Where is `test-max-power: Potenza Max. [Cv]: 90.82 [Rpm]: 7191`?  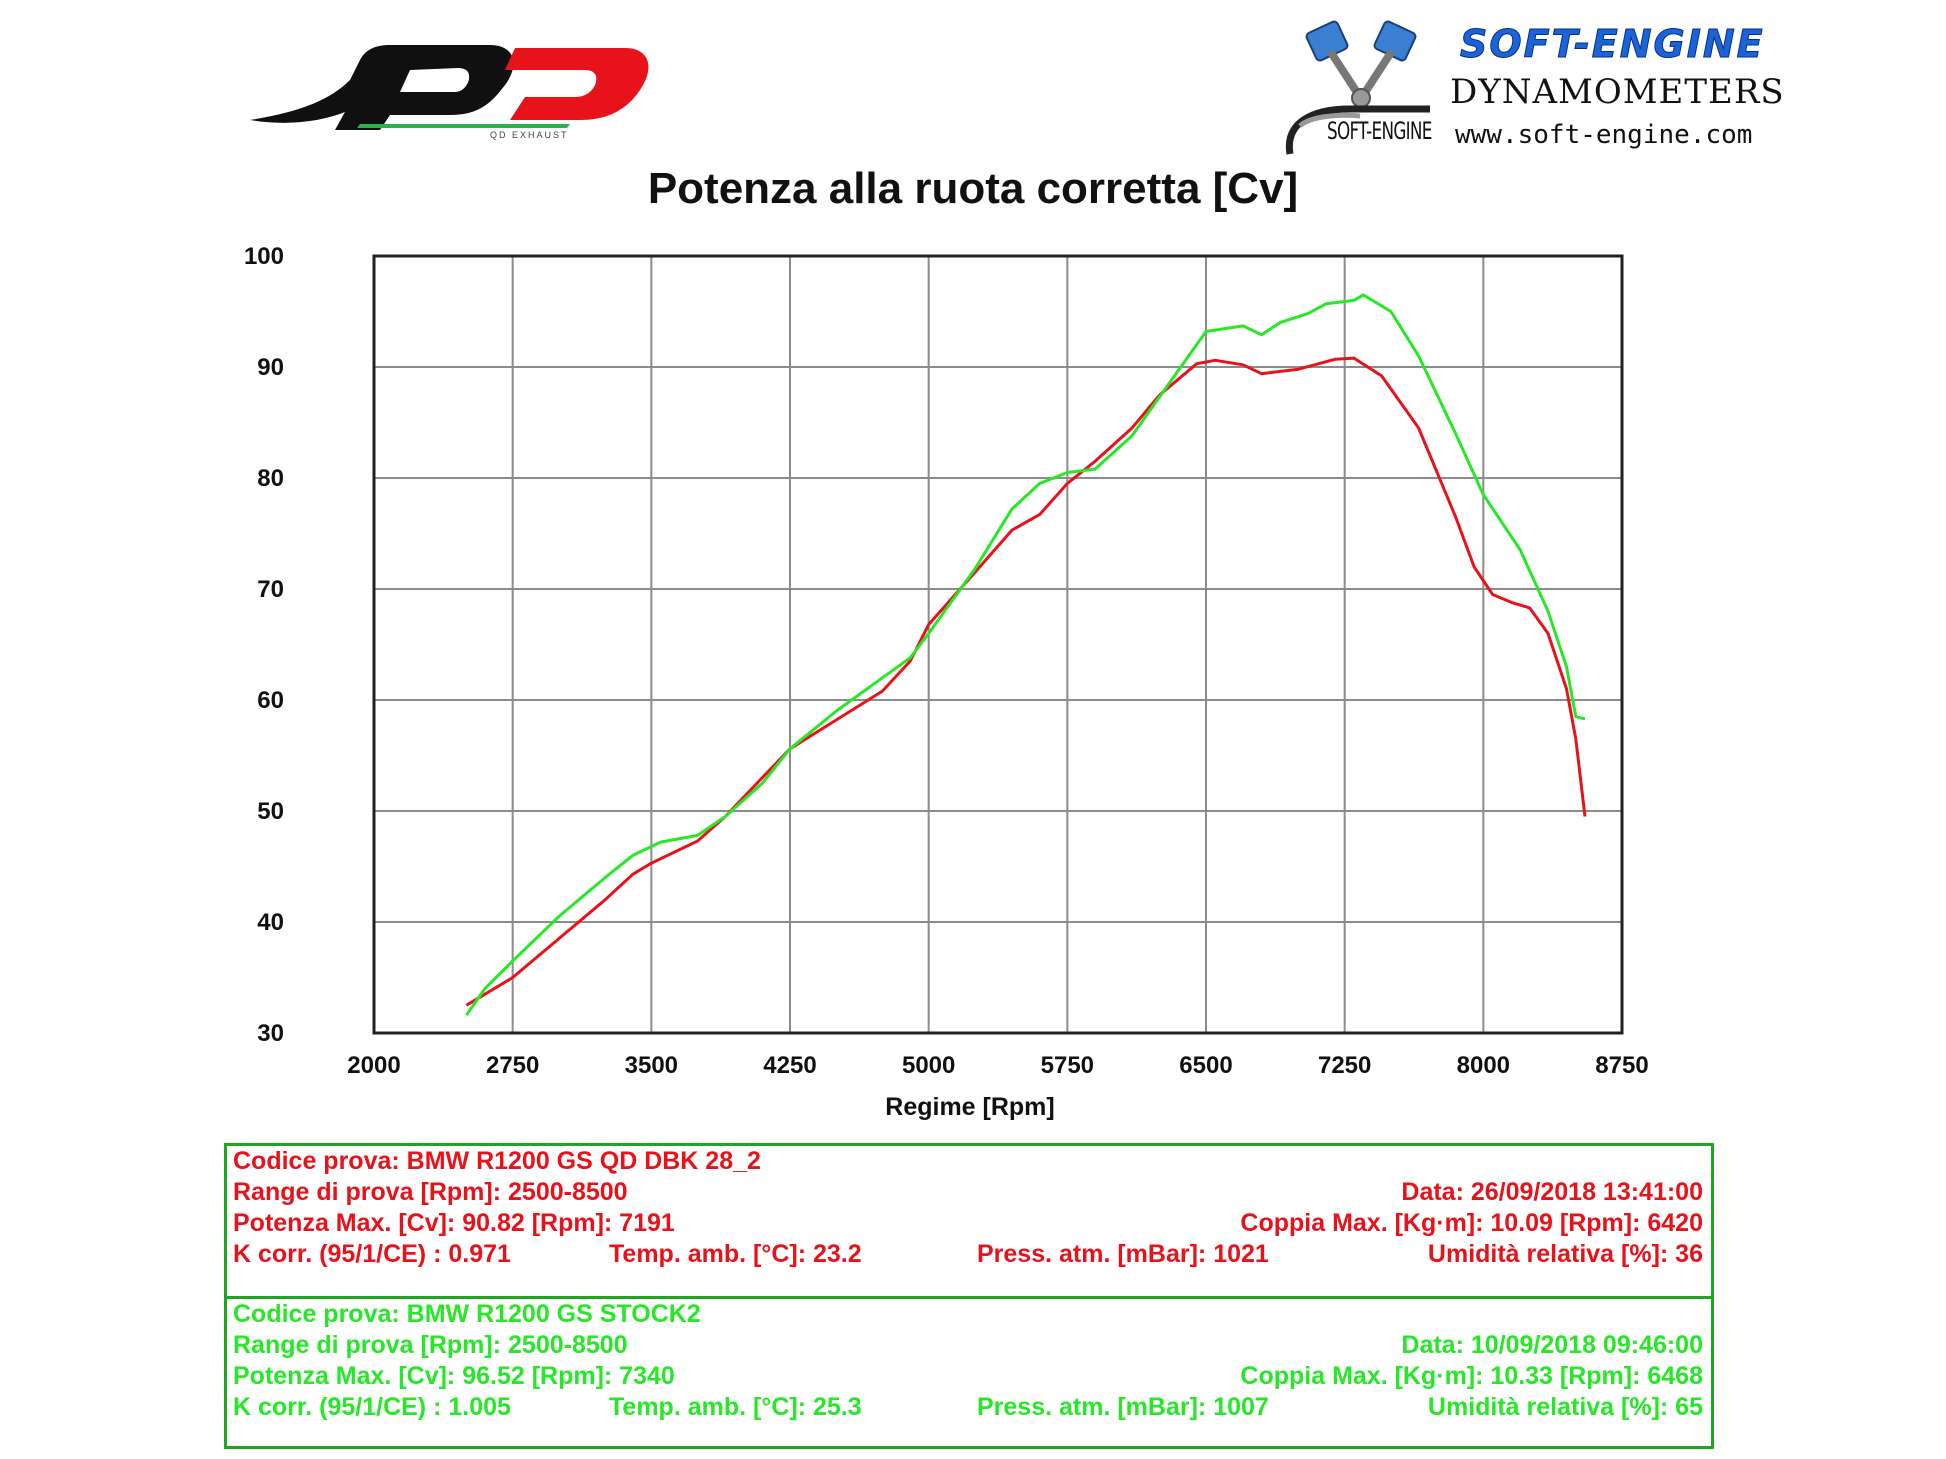 test-max-power: Potenza Max. [Cv]: 90.82 [Rpm]: 7191 is located at coordinates (454, 1223).